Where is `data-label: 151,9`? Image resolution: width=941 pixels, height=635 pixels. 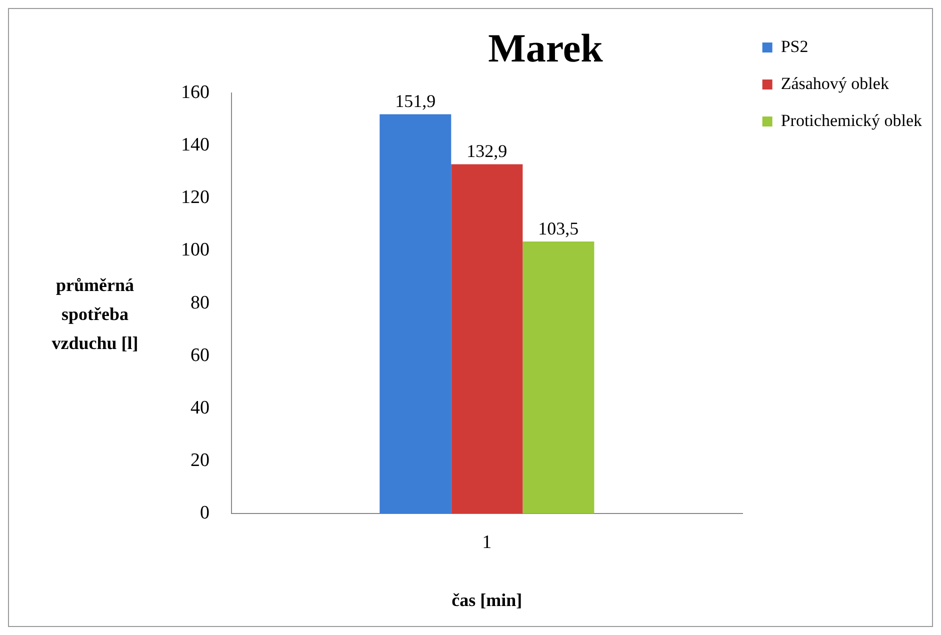
data-label: 151,9 is located at coordinates (415, 101).